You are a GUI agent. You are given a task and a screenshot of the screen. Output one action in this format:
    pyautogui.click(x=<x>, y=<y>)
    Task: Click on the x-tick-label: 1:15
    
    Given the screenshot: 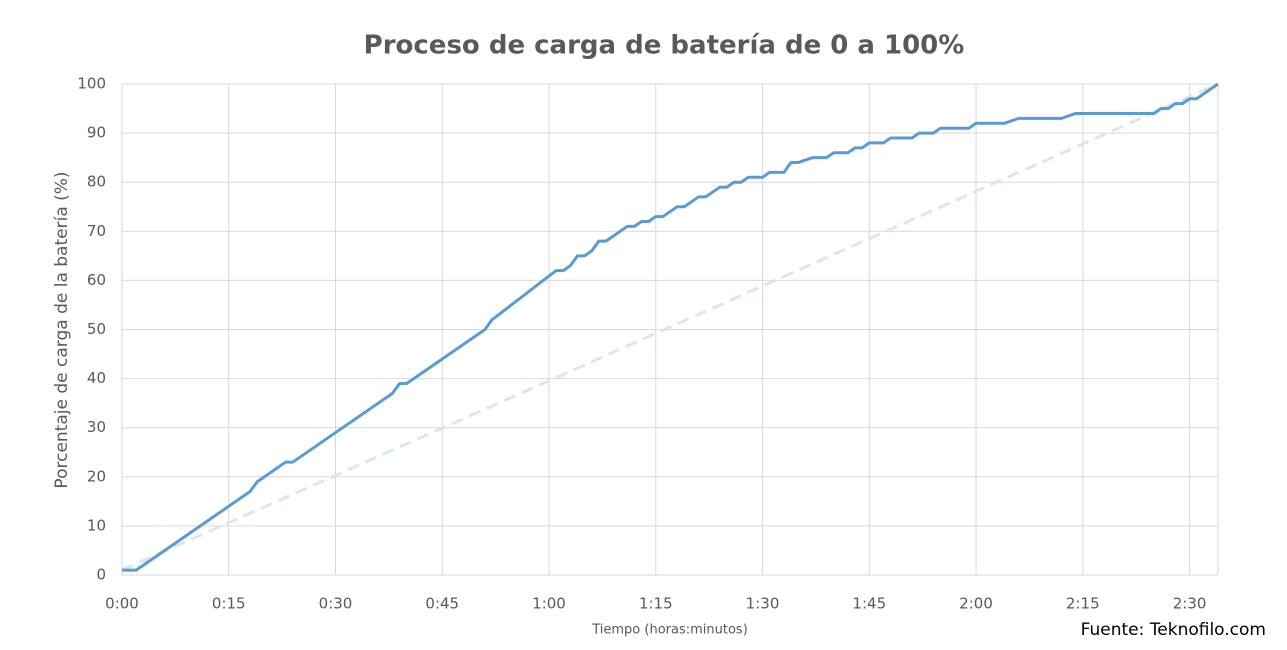 What is the action you would take?
    pyautogui.click(x=656, y=604)
    